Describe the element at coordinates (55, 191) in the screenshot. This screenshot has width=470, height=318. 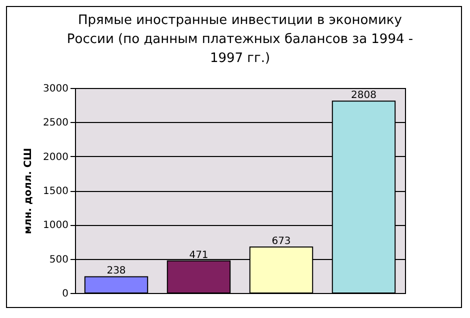
I see `y-tick-label: 1500` at that location.